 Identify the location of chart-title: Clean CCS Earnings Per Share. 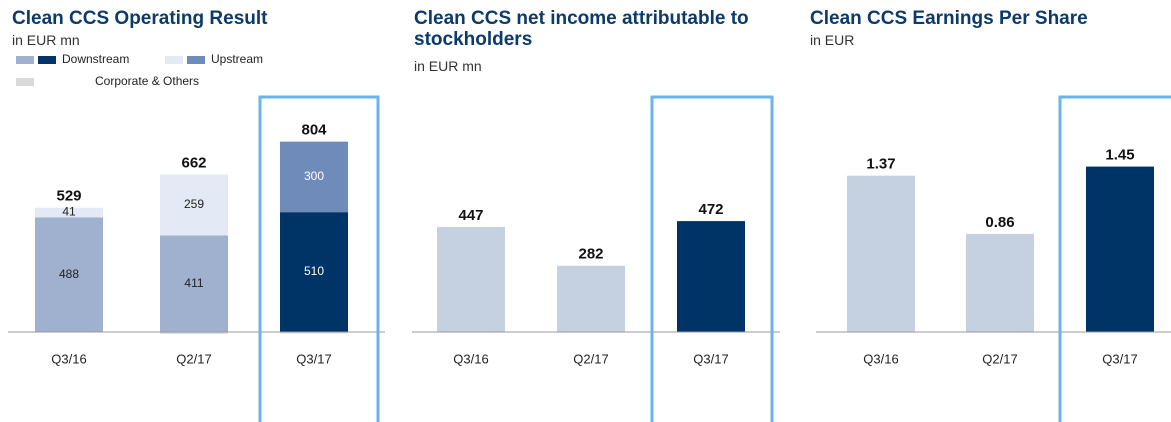
(949, 18).